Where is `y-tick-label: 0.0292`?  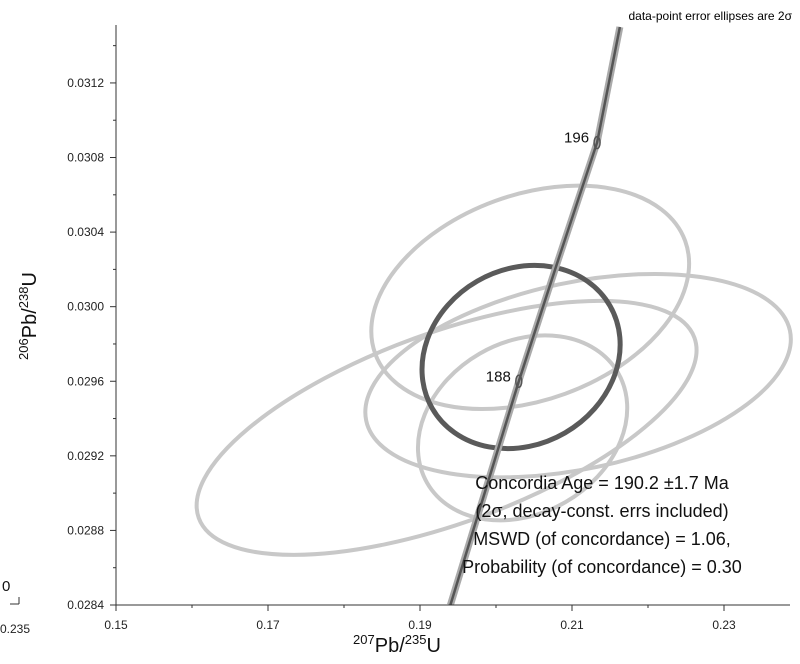 y-tick-label: 0.0292 is located at coordinates (85, 456).